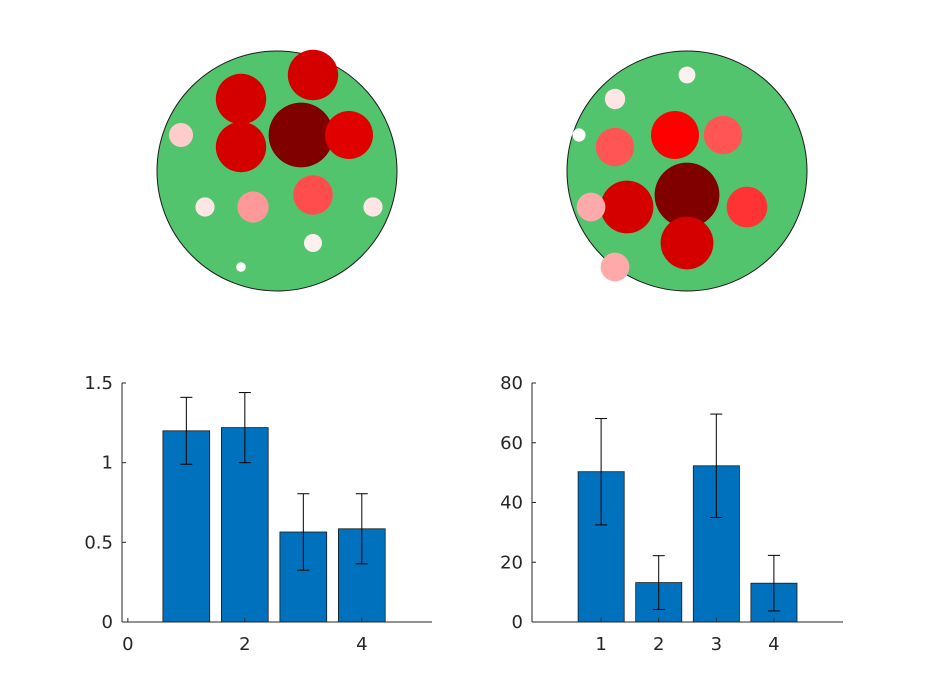  I want to click on bar-chart-right: 0 20 40 60 80 1 2 3 4, so click(671, 514).